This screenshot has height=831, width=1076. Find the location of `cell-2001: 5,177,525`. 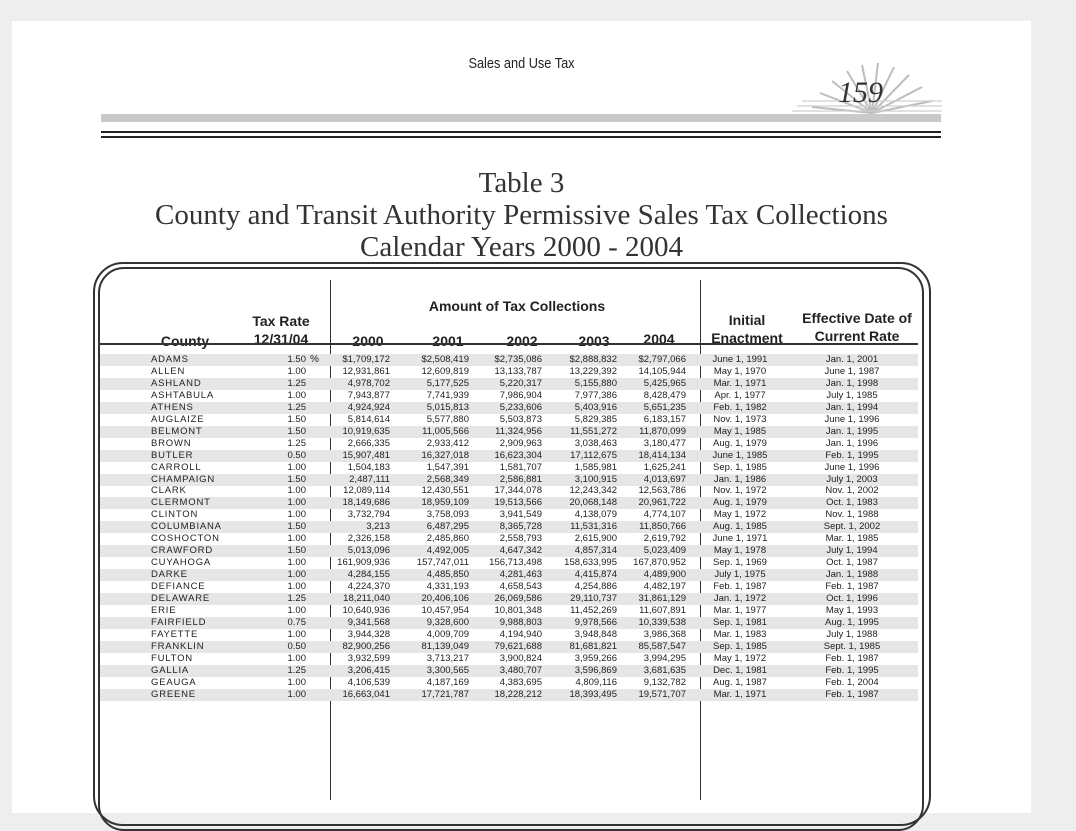

cell-2001: 5,177,525 is located at coordinates (447, 383).